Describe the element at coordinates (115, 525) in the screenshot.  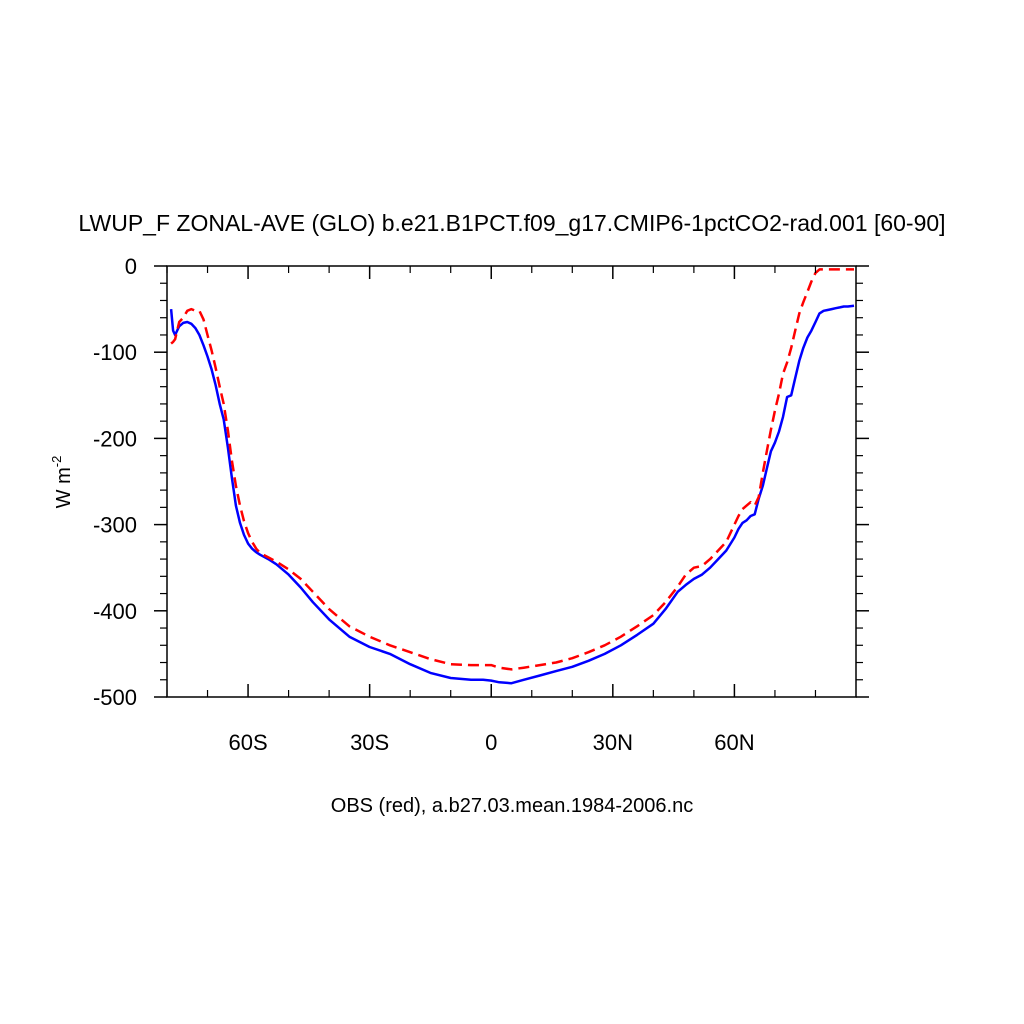
I see `y-tick-label: -300` at that location.